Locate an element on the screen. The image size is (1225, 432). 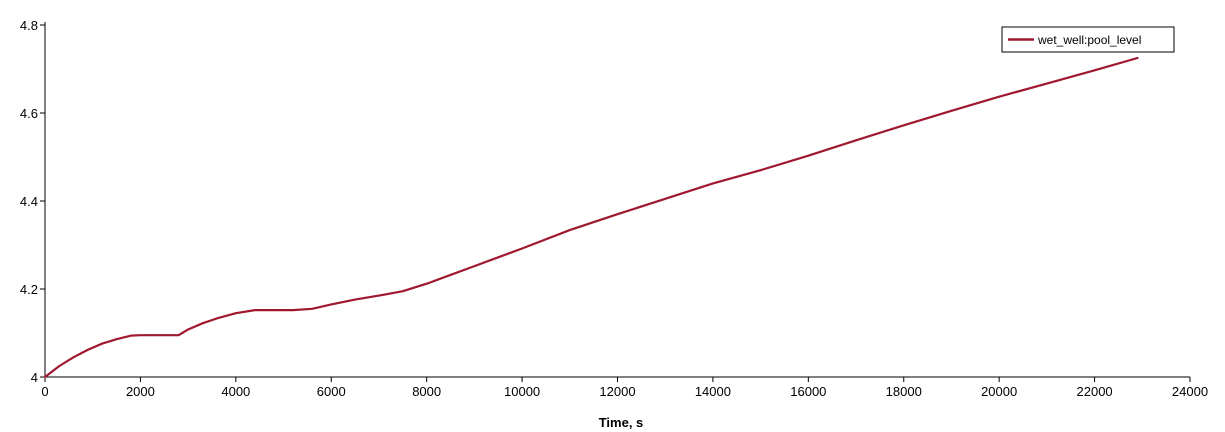
x-tick-label: 2000 is located at coordinates (140, 391).